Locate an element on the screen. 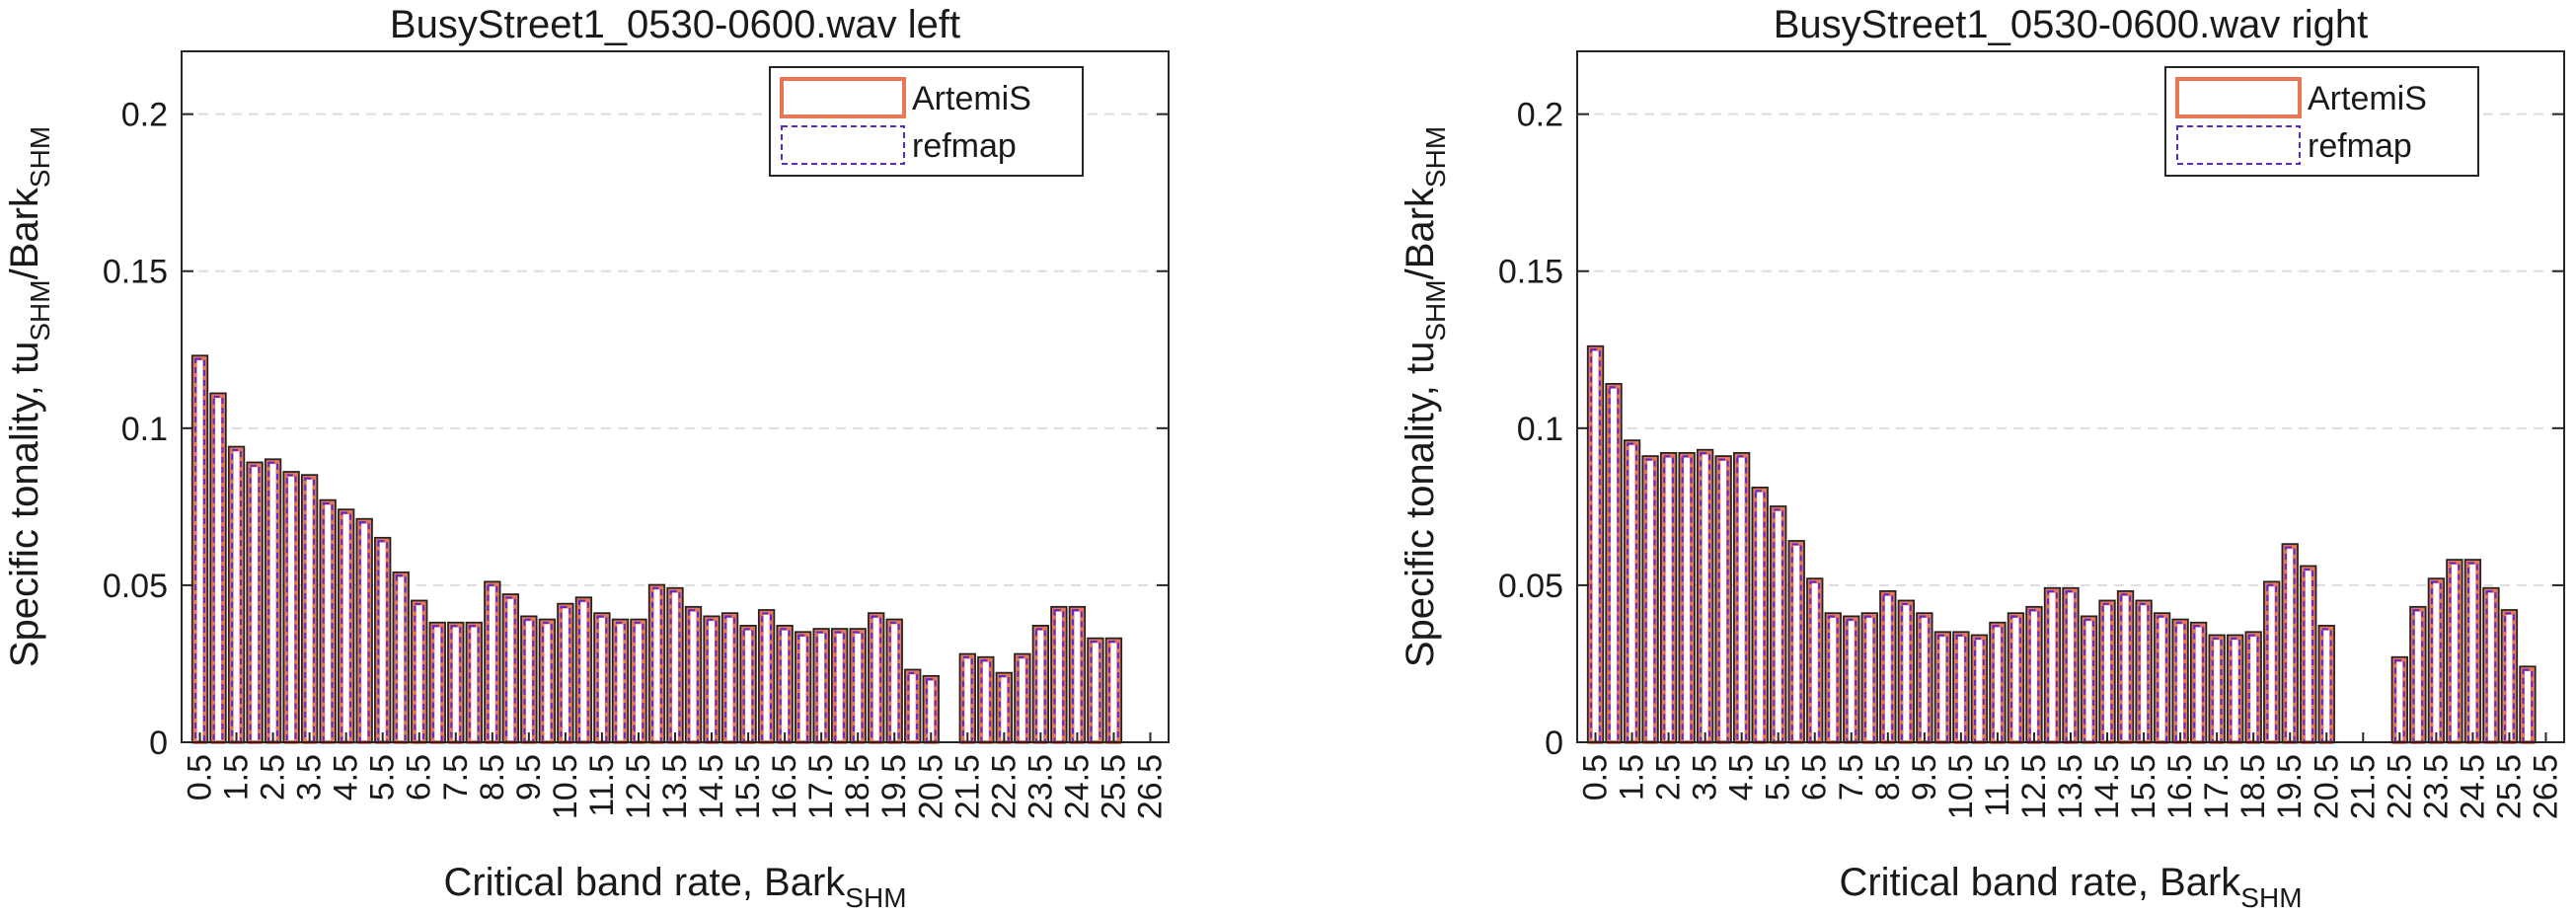  x-tick-label: 19.5 is located at coordinates (894, 787).